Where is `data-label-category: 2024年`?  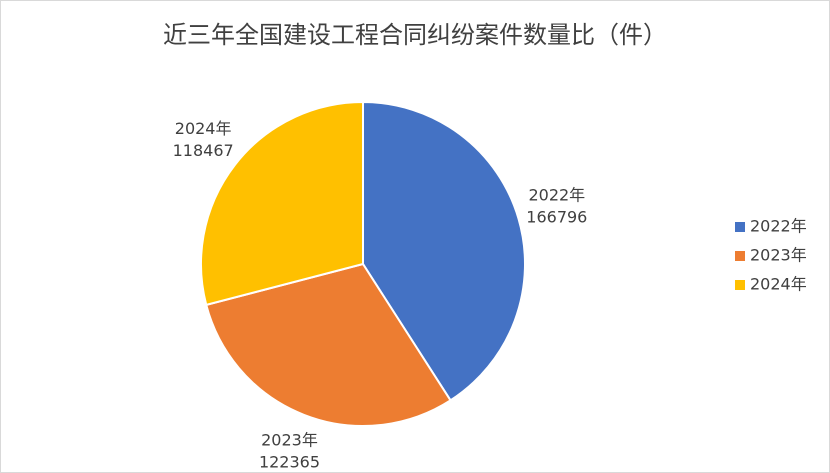
data-label-category: 2024年 is located at coordinates (203, 128).